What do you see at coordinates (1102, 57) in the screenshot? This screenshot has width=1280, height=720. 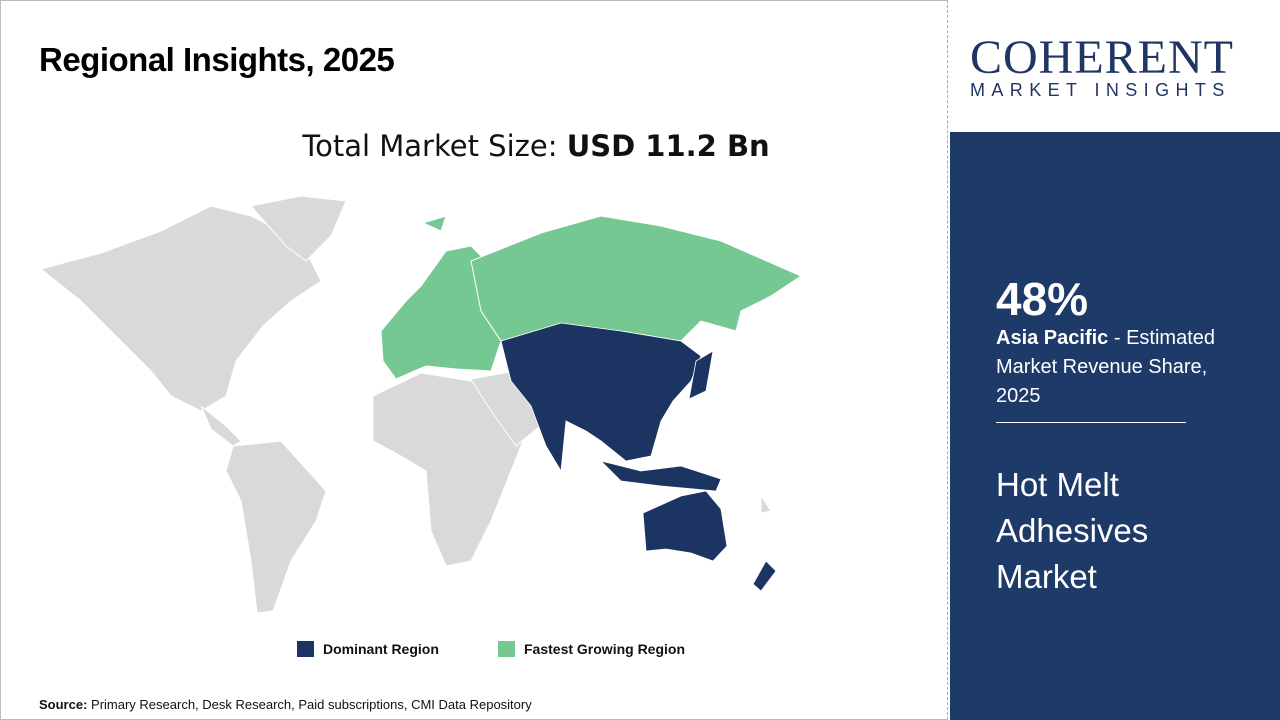 I see `logo-wordmark: COHERENT` at bounding box center [1102, 57].